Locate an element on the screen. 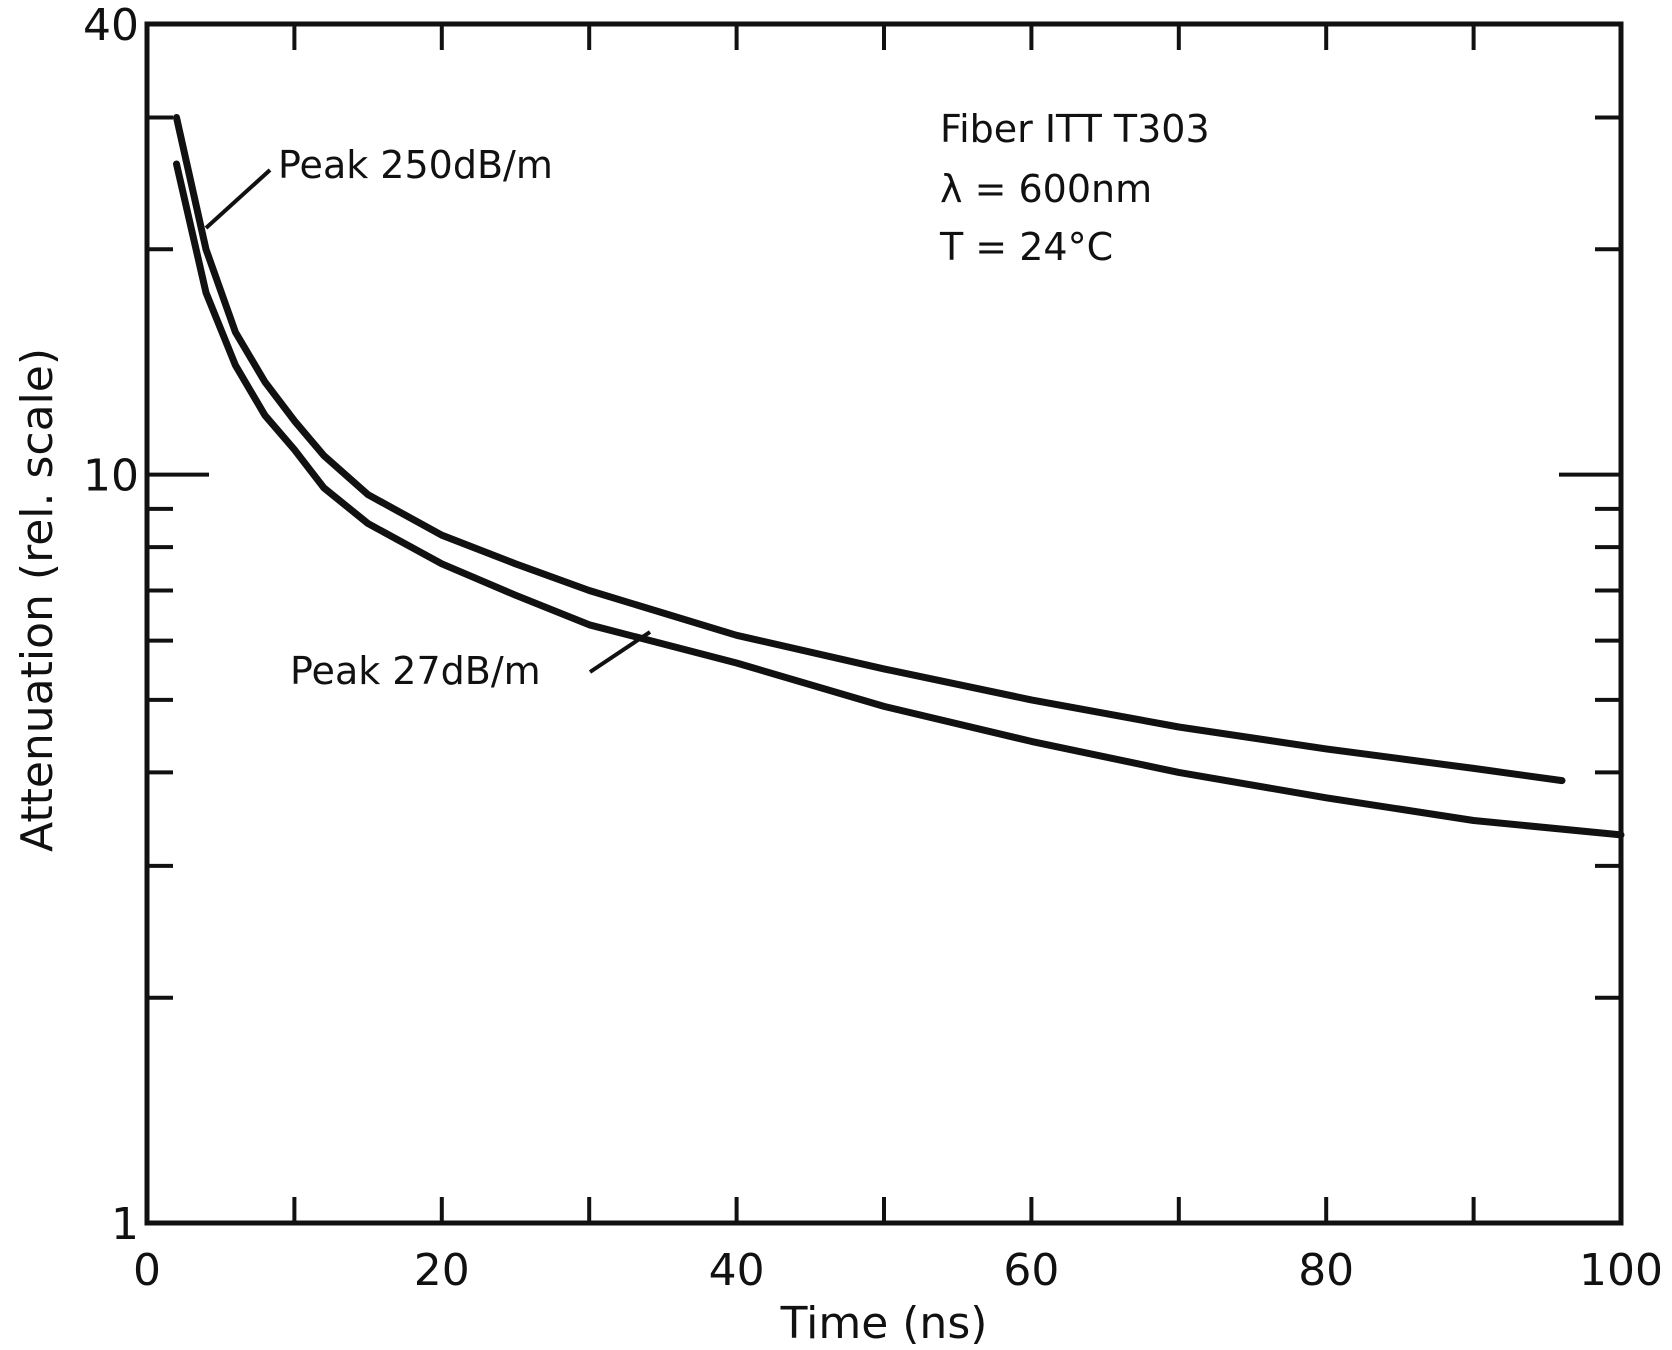  y-axis-title: Attenuation (rel. scale) is located at coordinates (37, 600).